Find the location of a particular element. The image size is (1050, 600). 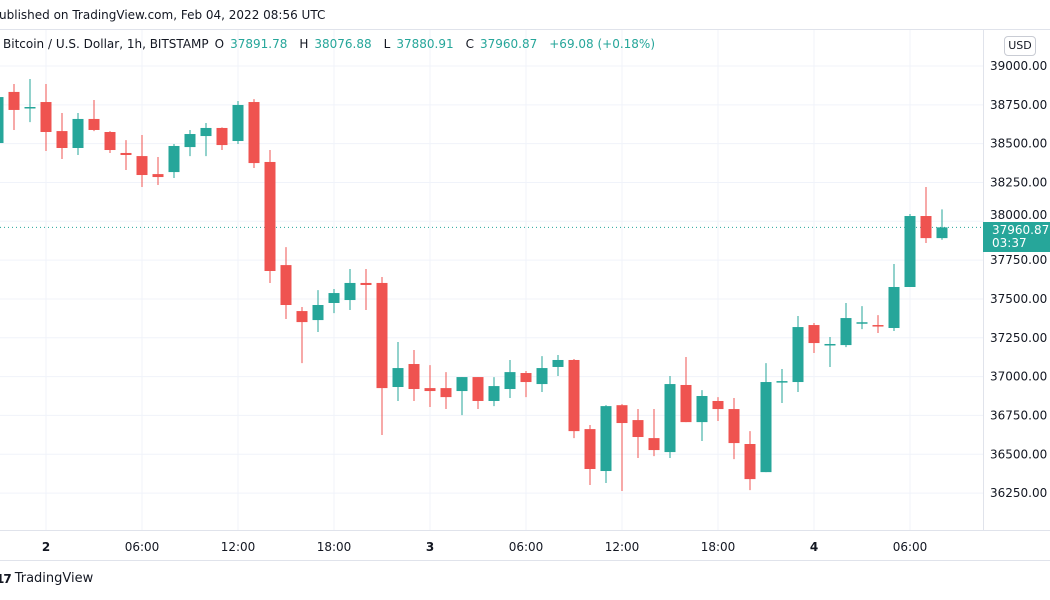

time-tick-label: 2 is located at coordinates (46, 547).